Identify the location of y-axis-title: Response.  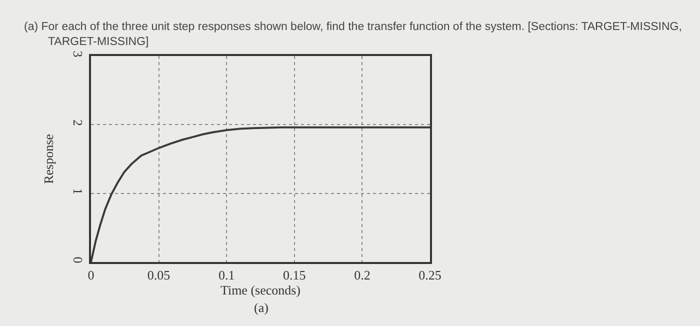
(48, 159).